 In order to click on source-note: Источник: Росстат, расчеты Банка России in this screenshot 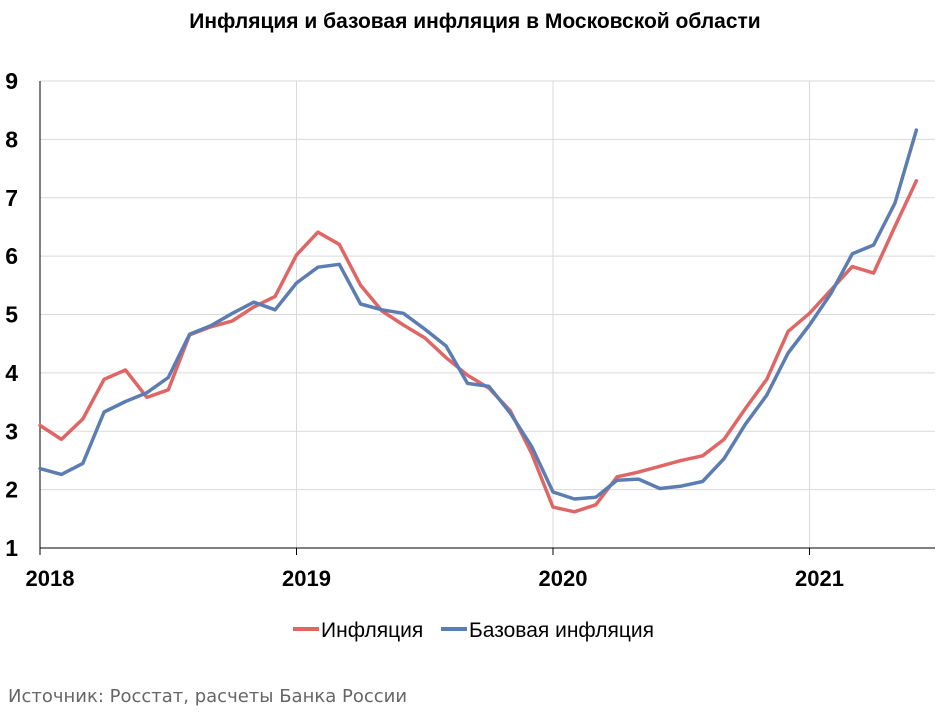, I will do `click(208, 696)`.